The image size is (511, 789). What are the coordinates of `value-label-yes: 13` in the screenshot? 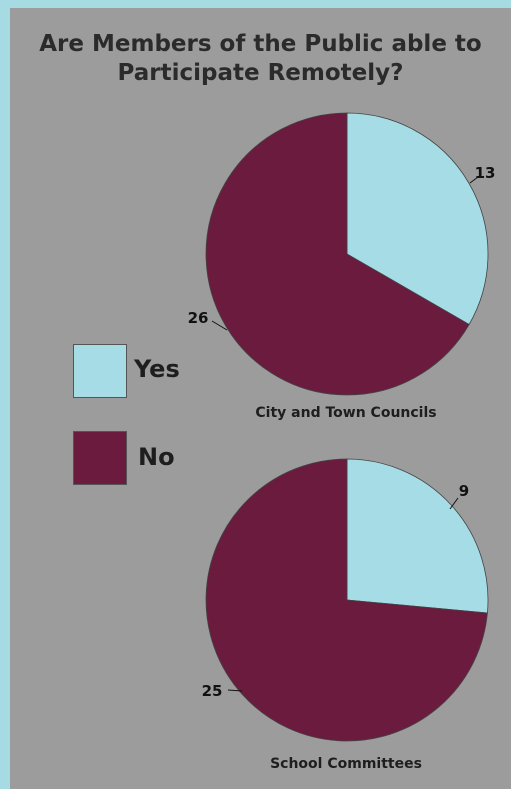 It's located at (485, 173).